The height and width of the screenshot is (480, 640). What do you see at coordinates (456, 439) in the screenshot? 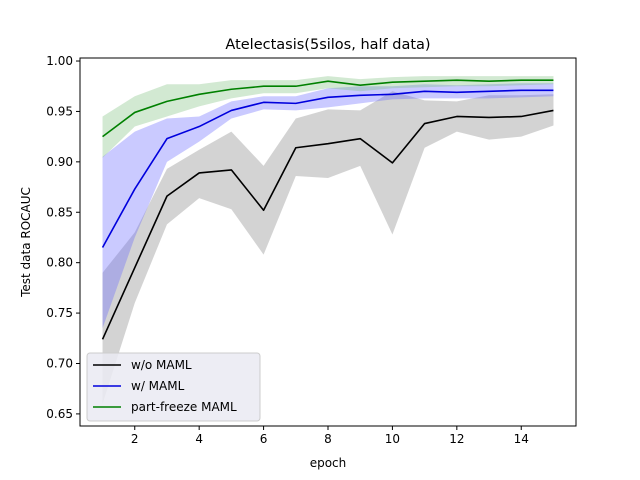
I see `x-tick-label: 12` at bounding box center [456, 439].